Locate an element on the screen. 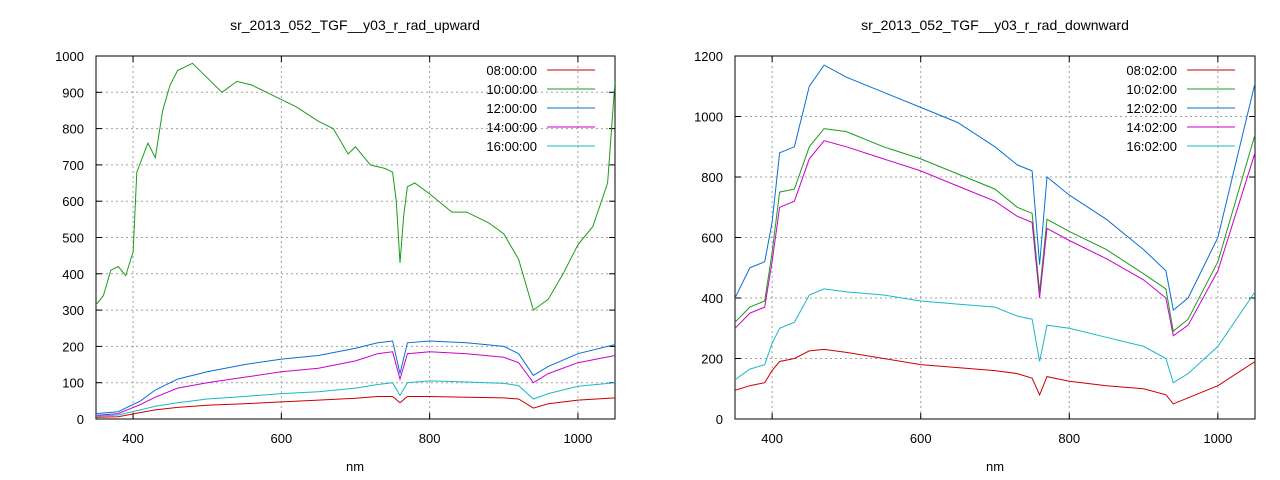 The image size is (1280, 480). y-tick-label: 100 is located at coordinates (73, 383).